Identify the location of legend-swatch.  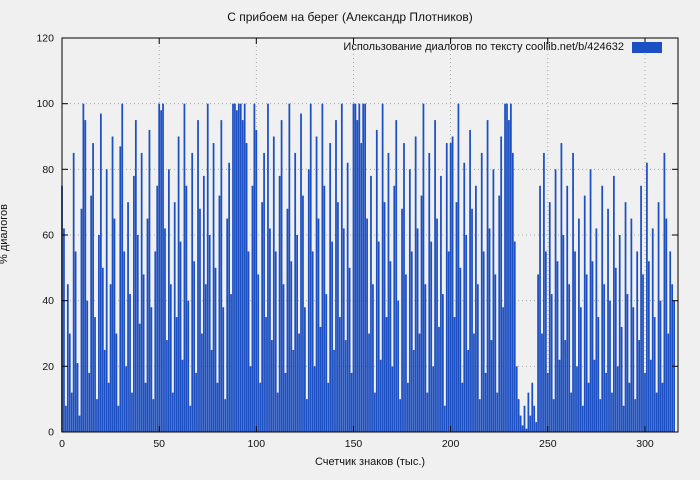
(647, 47).